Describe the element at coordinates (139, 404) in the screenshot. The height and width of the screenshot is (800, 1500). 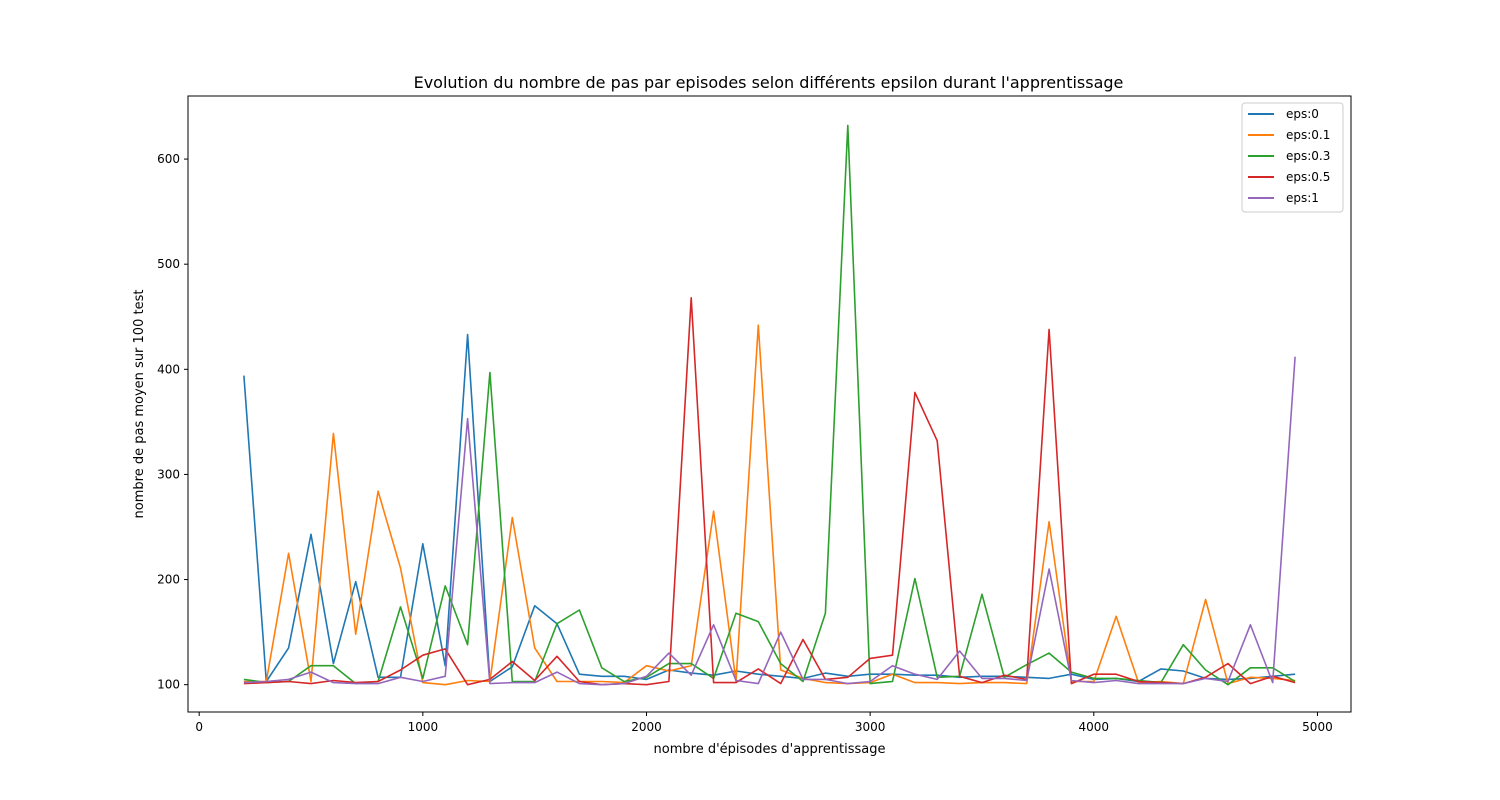
I see `y-axis-label: nombre de pas moyen sur 100 test` at that location.